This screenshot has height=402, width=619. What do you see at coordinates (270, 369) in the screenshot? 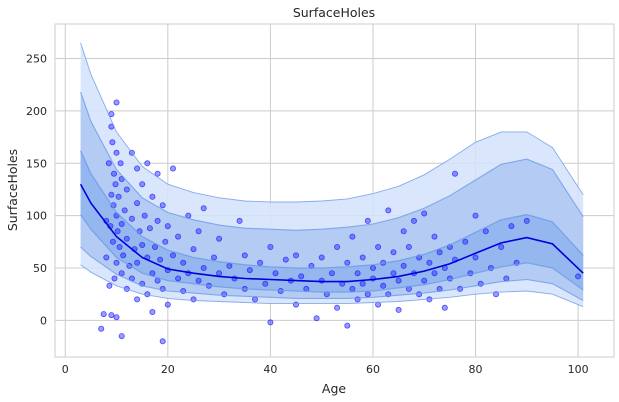
I see `x-tick-label: 40` at bounding box center [270, 369].